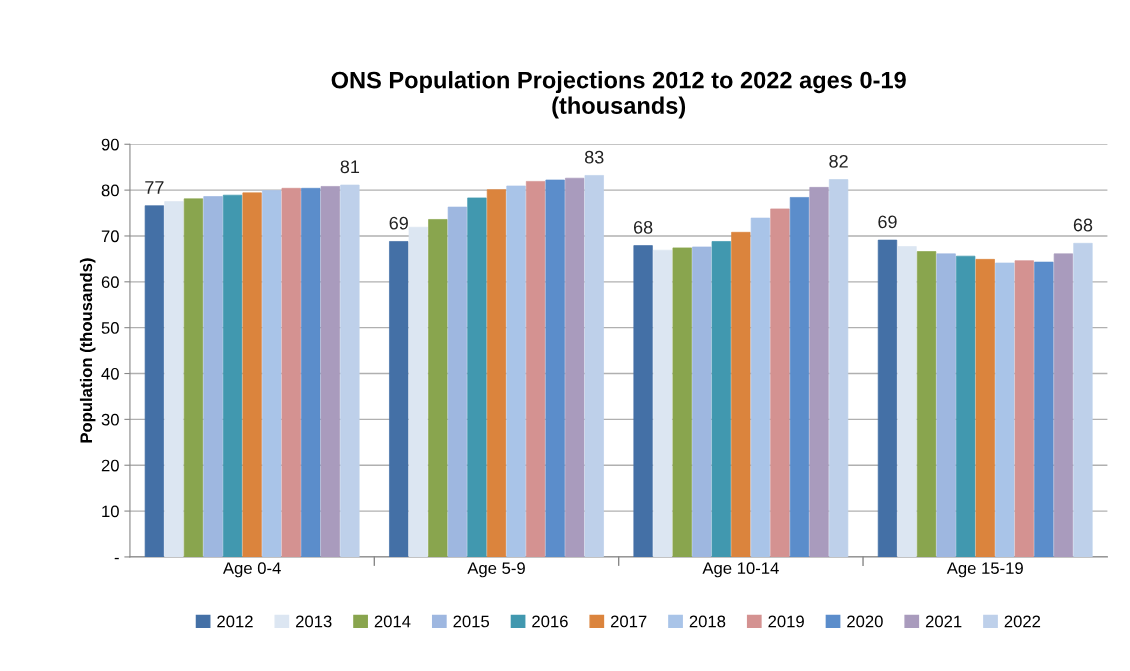  Describe the element at coordinates (87, 350) in the screenshot. I see `y-axis-title: Population (thousands)` at that location.